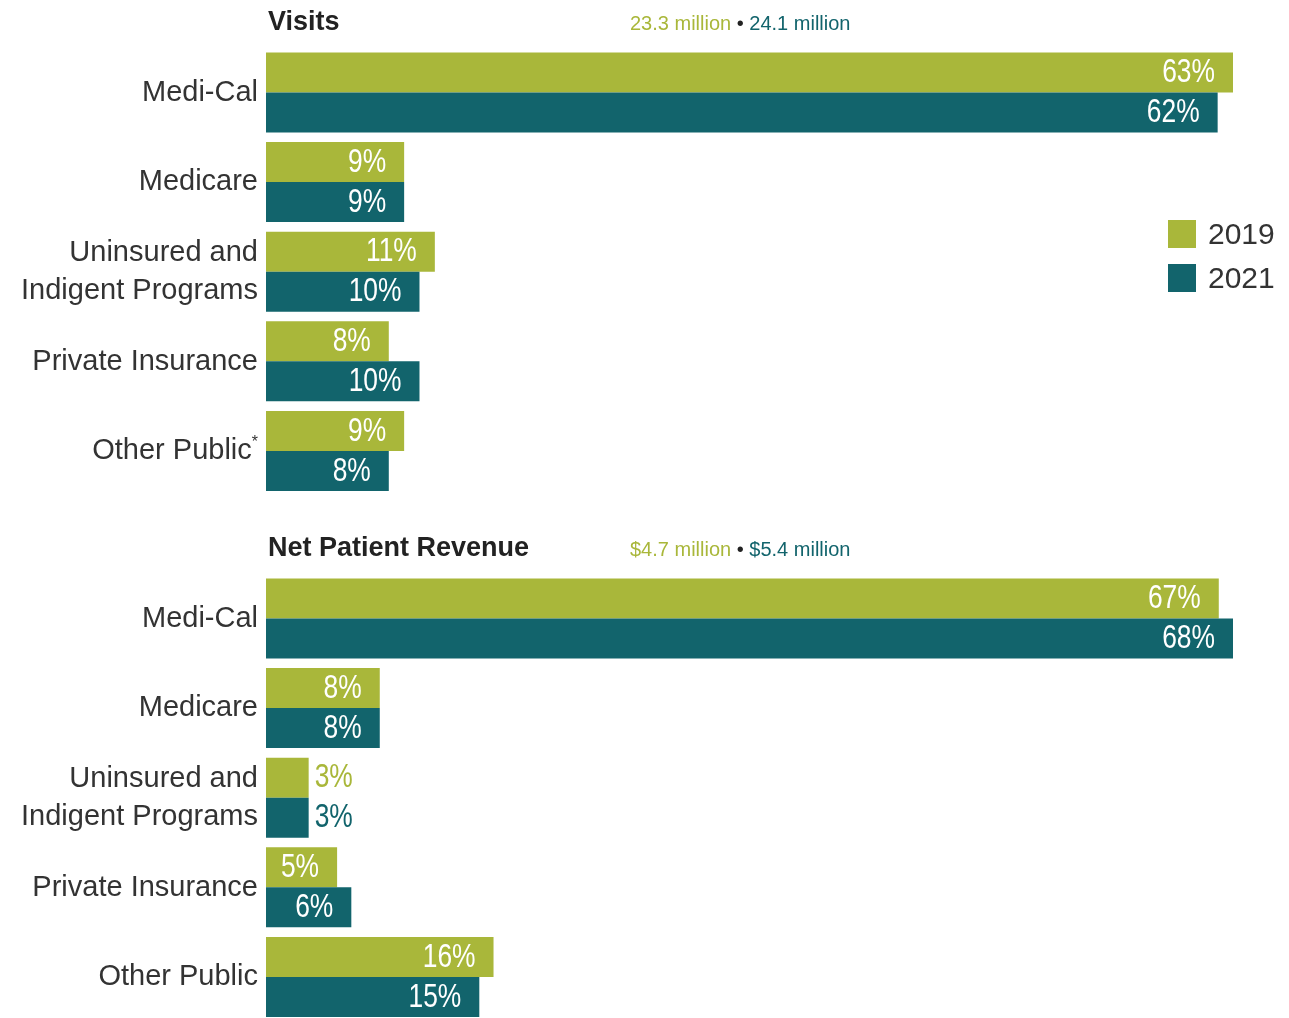  What do you see at coordinates (1188, 70) in the screenshot?
I see `data-label: 63%` at bounding box center [1188, 70].